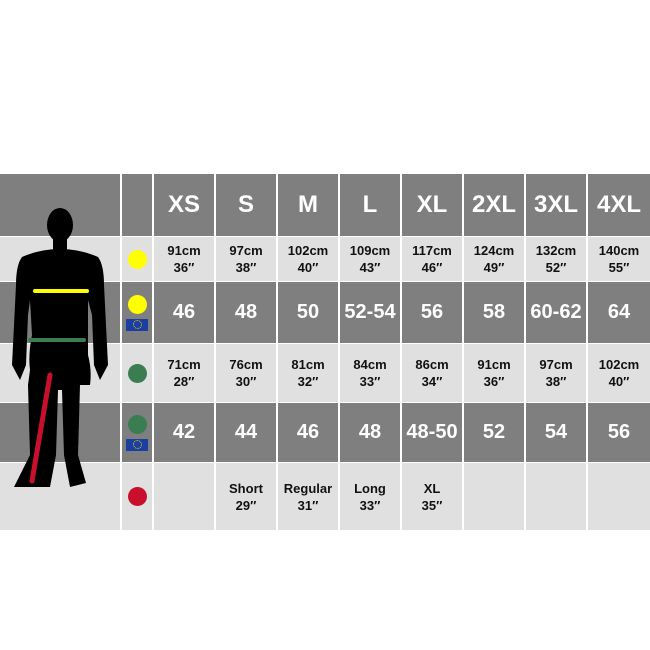  Describe the element at coordinates (556, 267) in the screenshot. I see `inch-value: 52″` at that location.